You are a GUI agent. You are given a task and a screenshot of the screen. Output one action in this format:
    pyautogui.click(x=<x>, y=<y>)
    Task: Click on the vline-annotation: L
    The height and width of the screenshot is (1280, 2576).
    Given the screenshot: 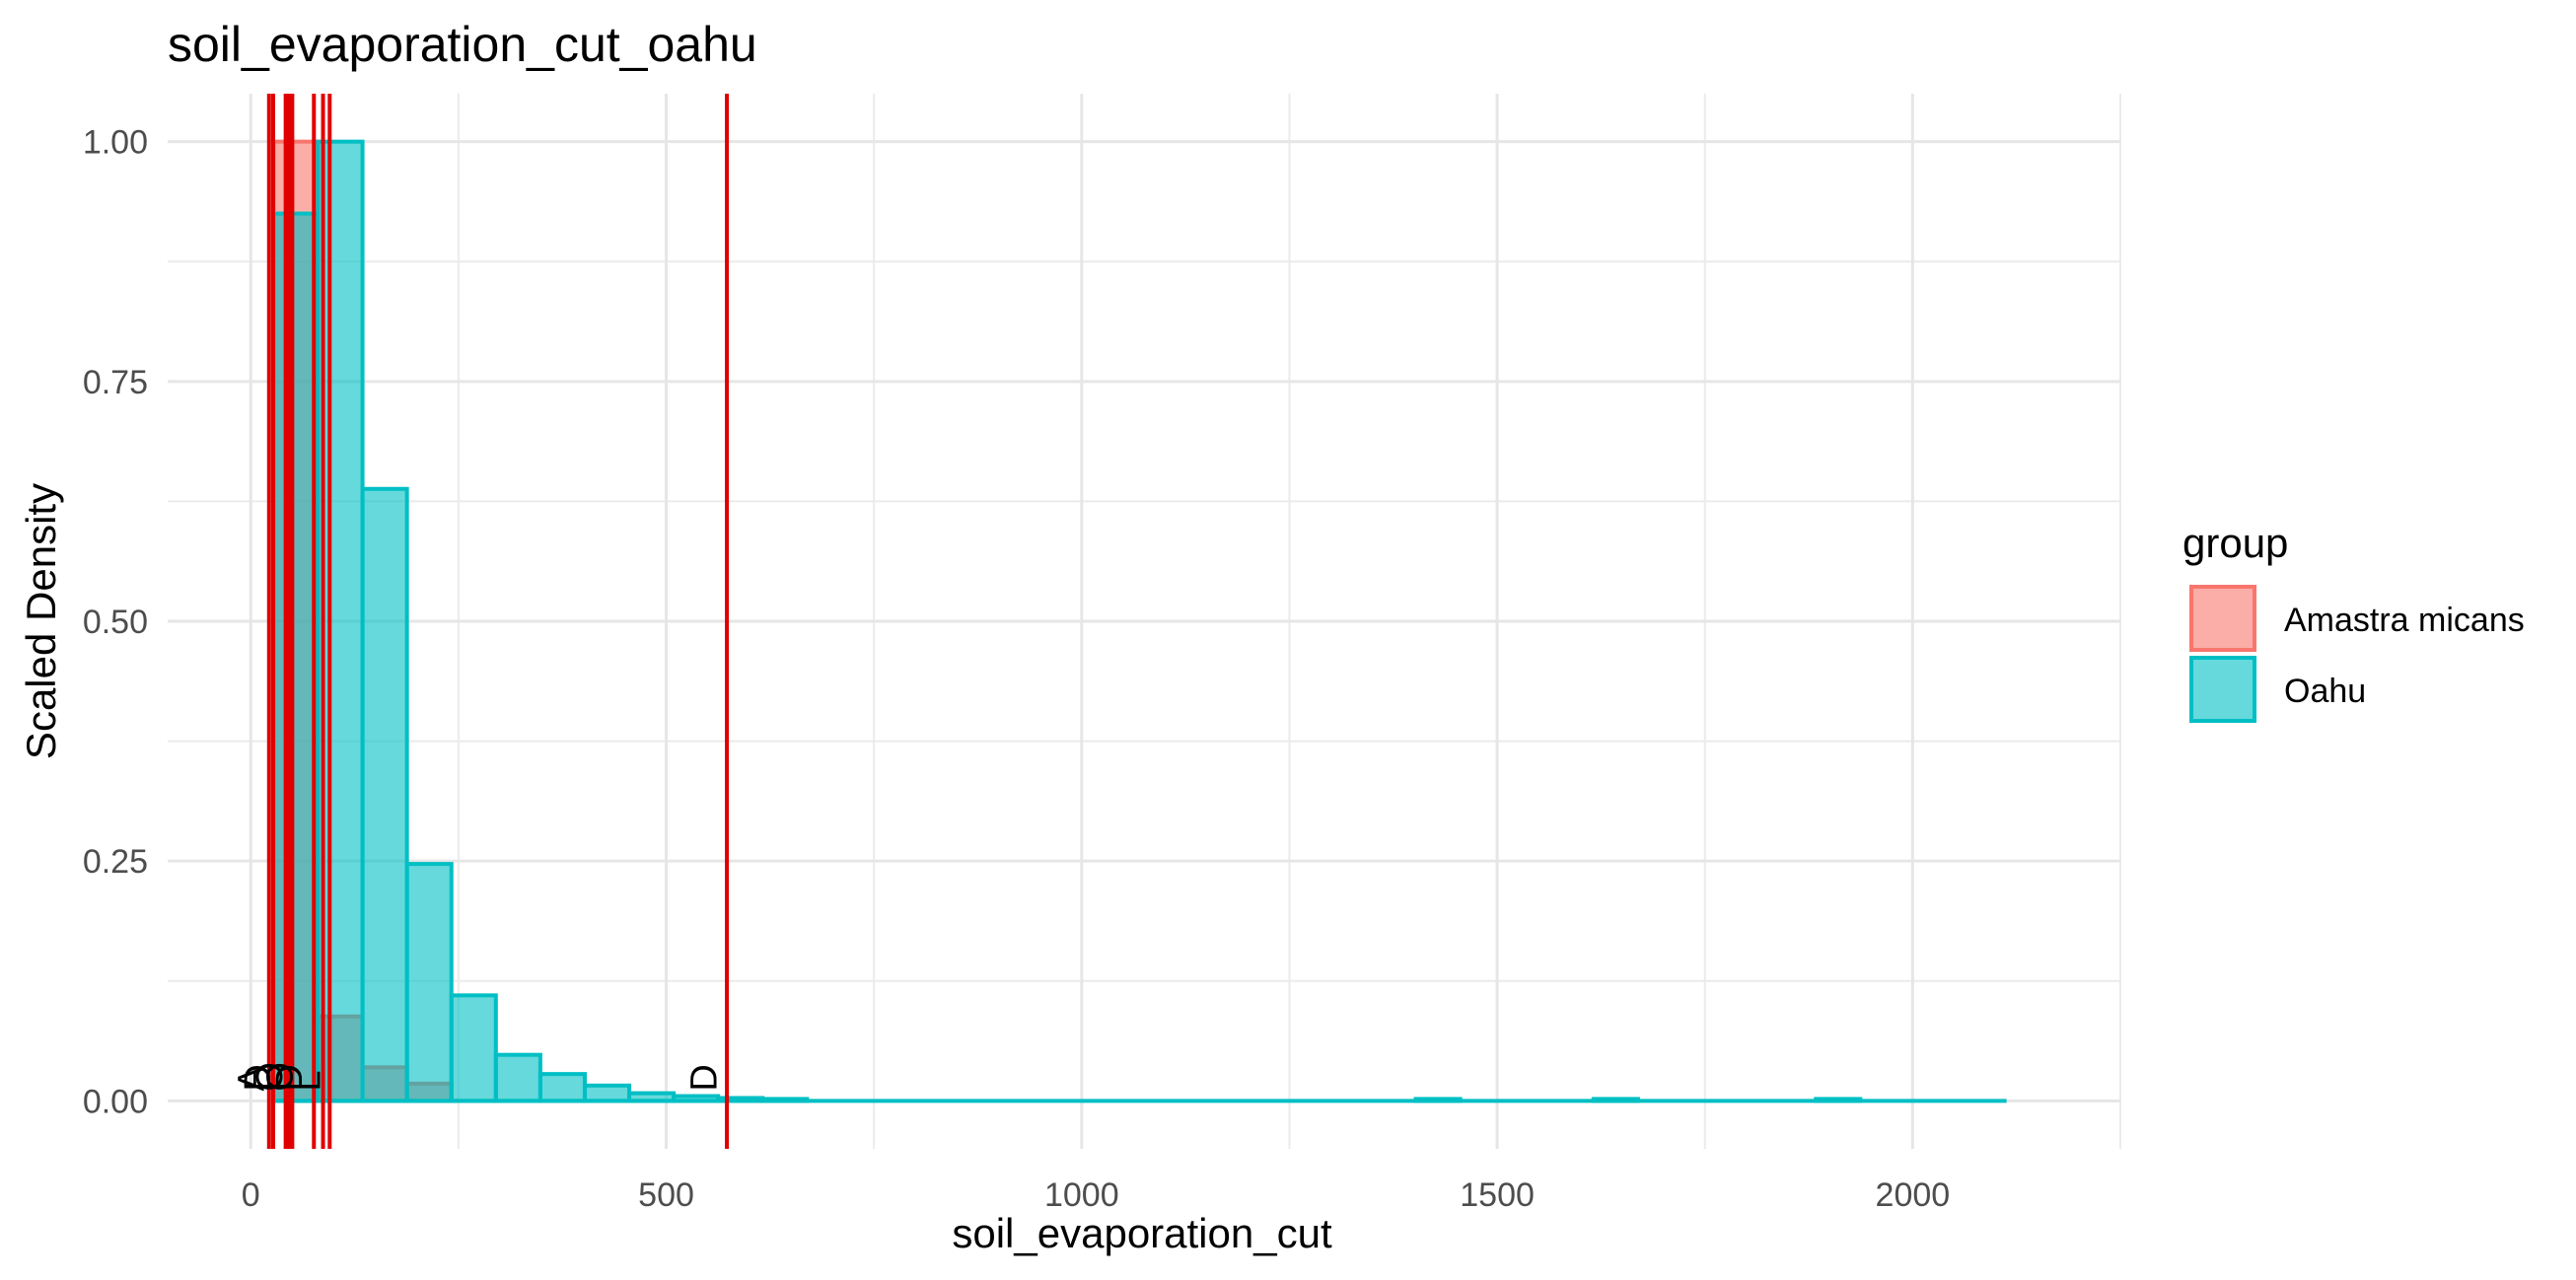 What is the action you would take?
    pyautogui.click(x=309, y=1081)
    